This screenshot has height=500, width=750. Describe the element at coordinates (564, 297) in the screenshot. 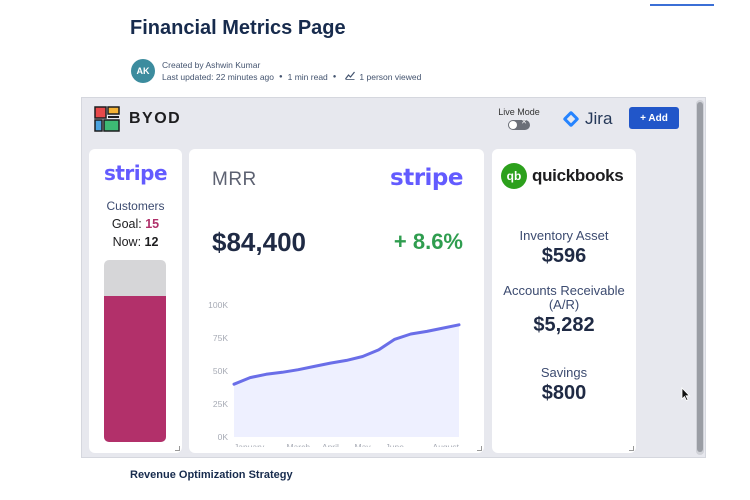

I see `ar-label: Accounts Receivable (A/R)` at that location.